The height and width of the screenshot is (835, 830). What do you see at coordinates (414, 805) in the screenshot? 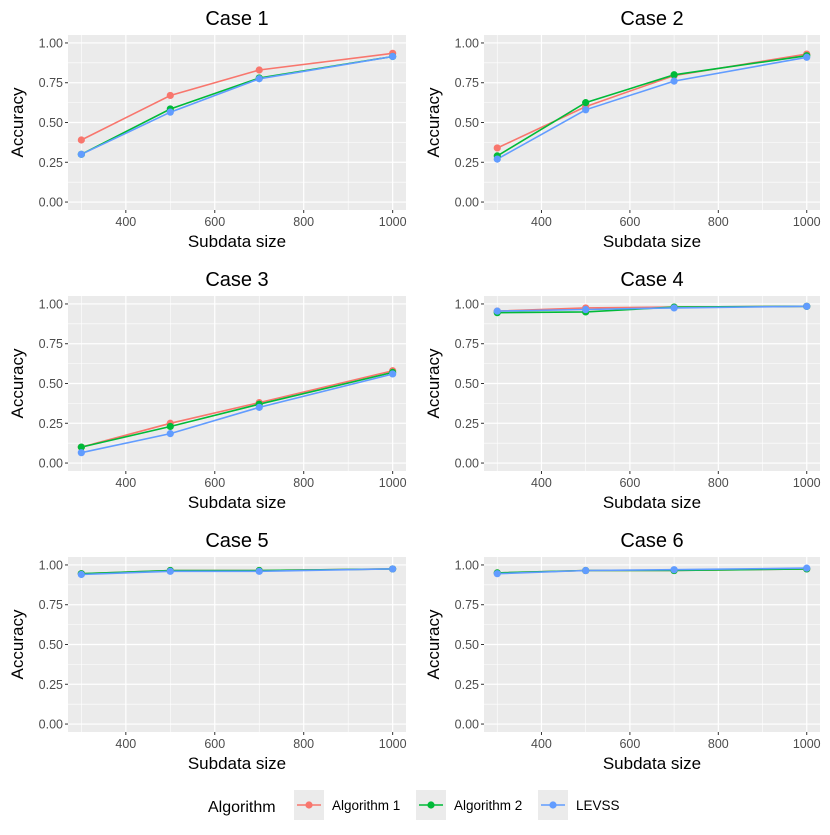
I see `legend: Algorithm Algorithm 1 Algorithm 2 LEVSS` at bounding box center [414, 805].